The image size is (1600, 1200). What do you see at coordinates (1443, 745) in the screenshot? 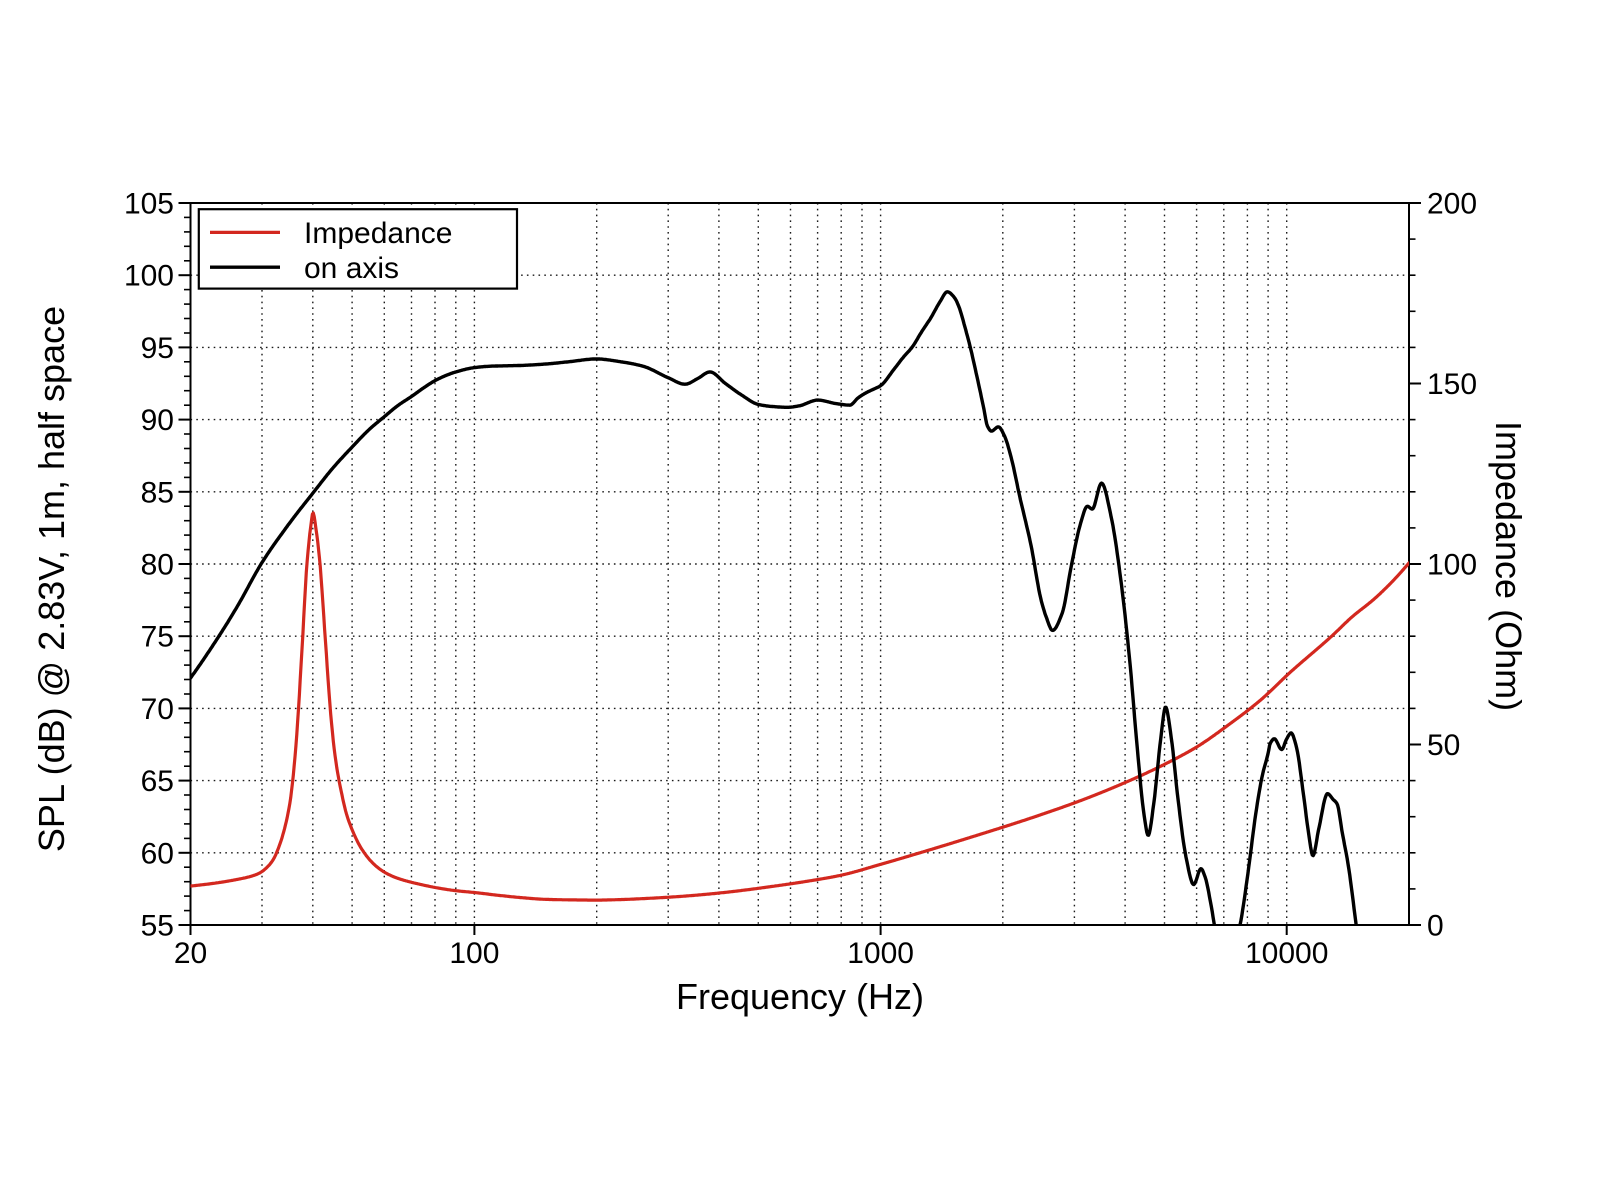
I see `svg-text: 50` at bounding box center [1443, 745].